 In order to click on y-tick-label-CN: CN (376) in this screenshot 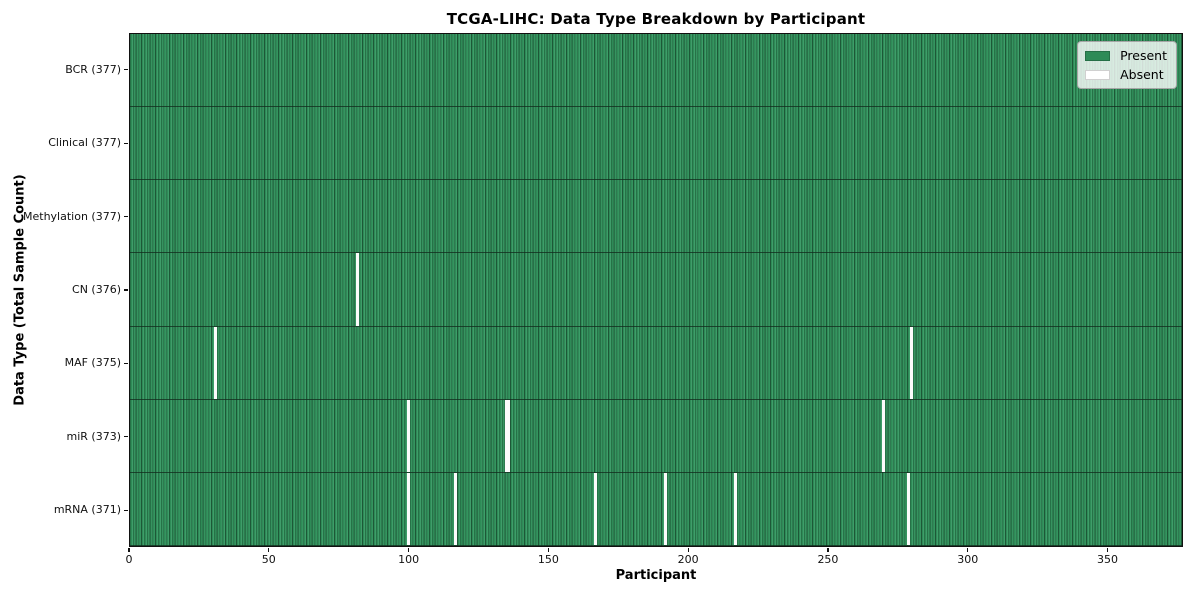, I will do `click(96, 289)`.